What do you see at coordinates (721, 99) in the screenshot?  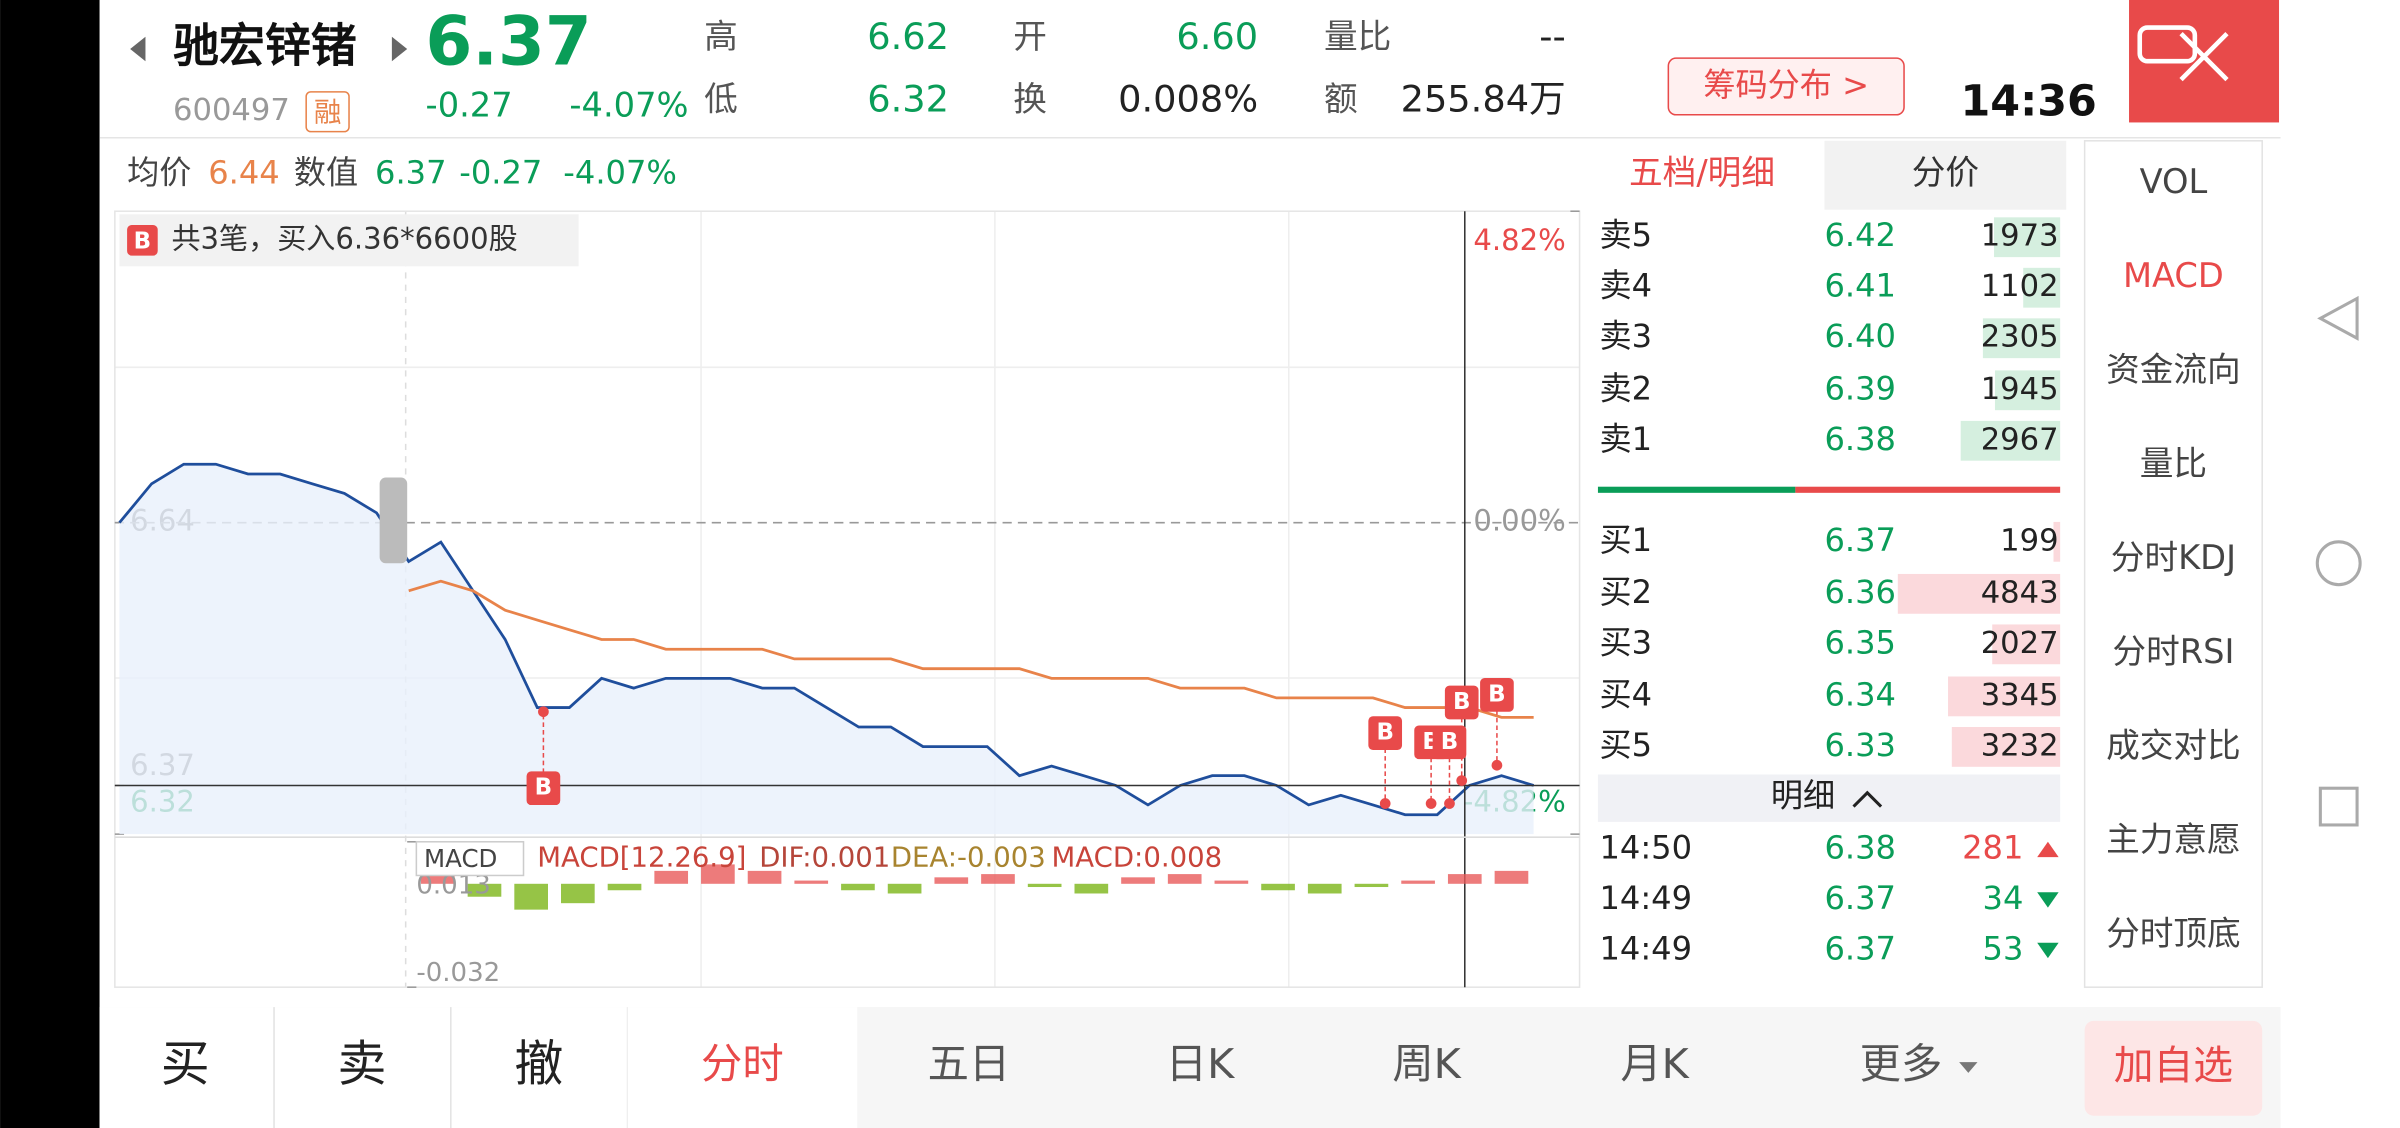 I see `stat-label: 低` at bounding box center [721, 99].